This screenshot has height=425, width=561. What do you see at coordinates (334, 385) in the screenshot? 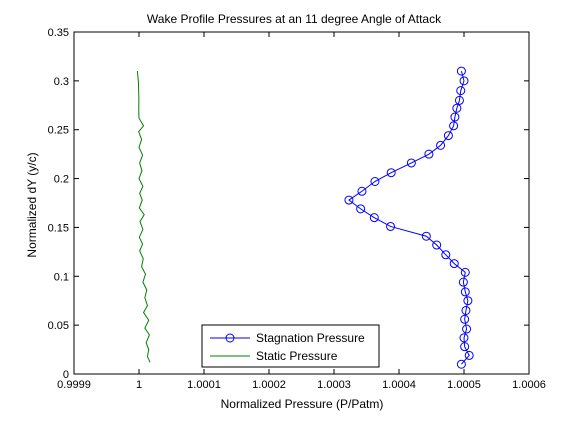
I see `x-tick-label: 1.0003` at bounding box center [334, 385].